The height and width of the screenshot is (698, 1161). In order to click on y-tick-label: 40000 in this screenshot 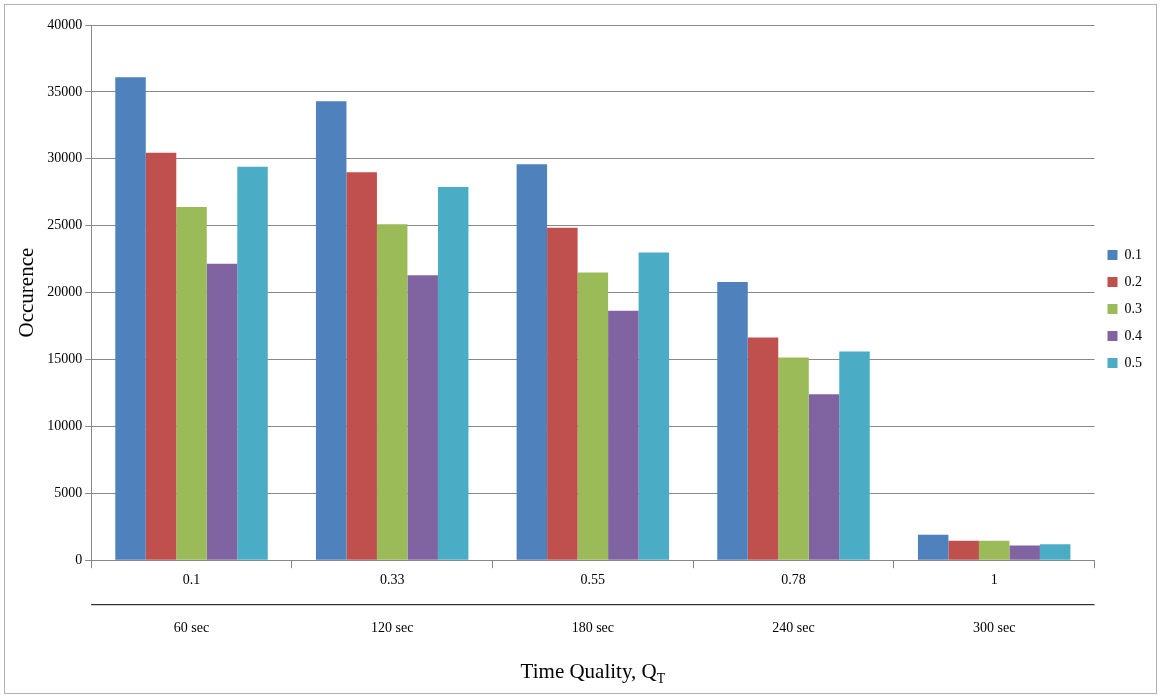, I will do `click(65, 24)`.